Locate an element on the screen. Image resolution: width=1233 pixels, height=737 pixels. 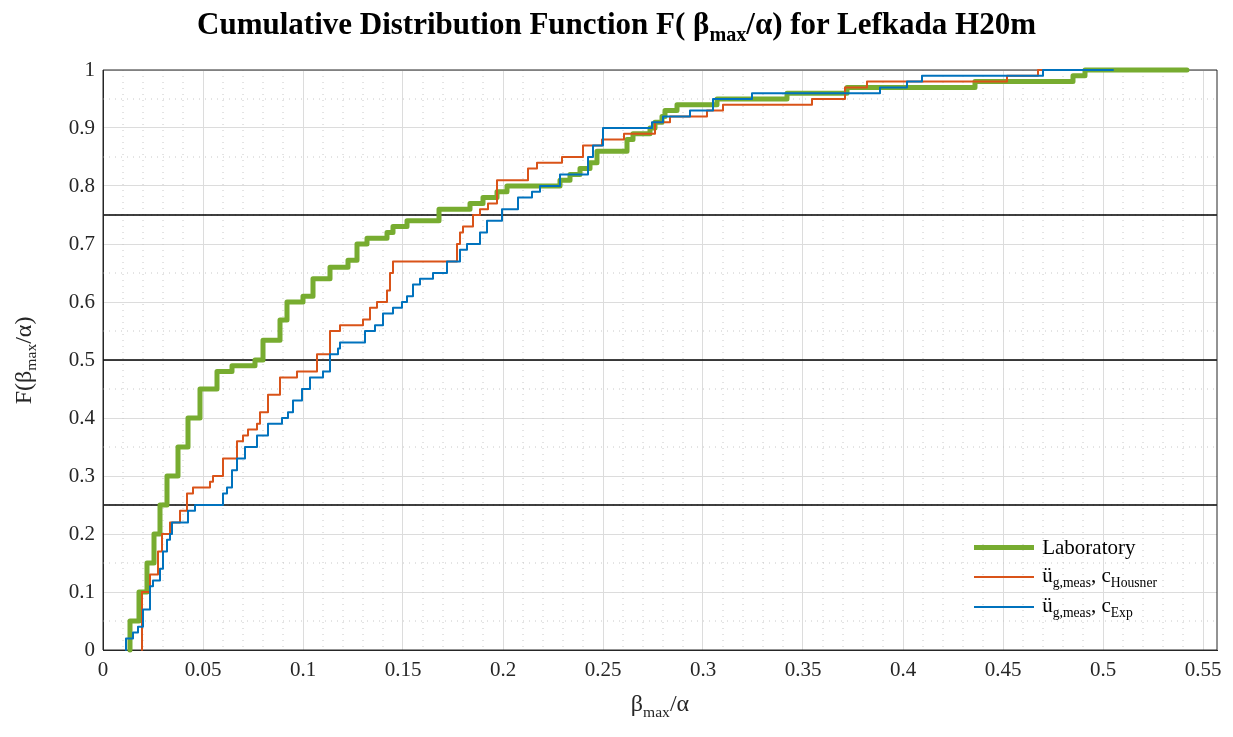
x-tick-label: 0.1 is located at coordinates (303, 669).